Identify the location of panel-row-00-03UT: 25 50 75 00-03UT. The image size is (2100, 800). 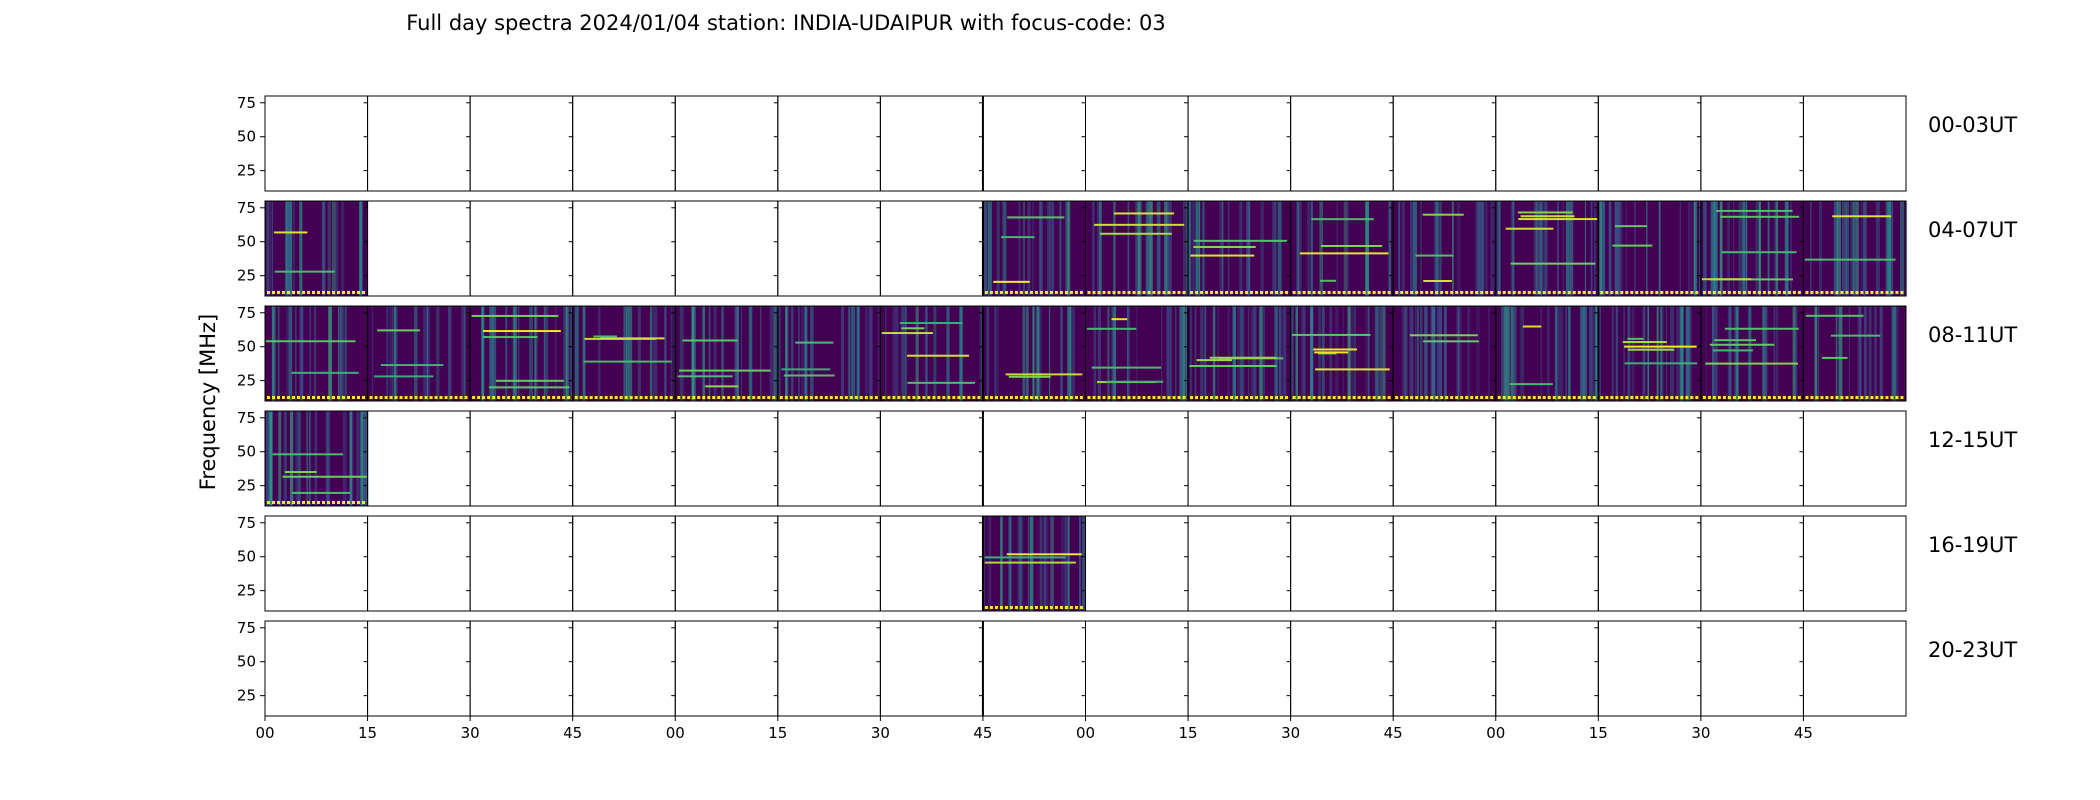
(1127, 143).